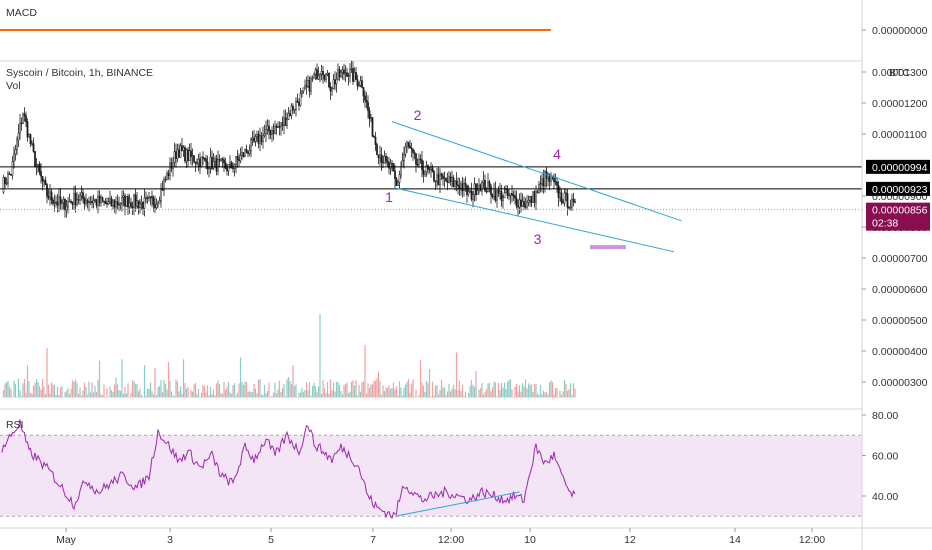 This screenshot has width=932, height=550. What do you see at coordinates (473, 177) in the screenshot?
I see `wave-annotations: 1 2 3 4` at bounding box center [473, 177].